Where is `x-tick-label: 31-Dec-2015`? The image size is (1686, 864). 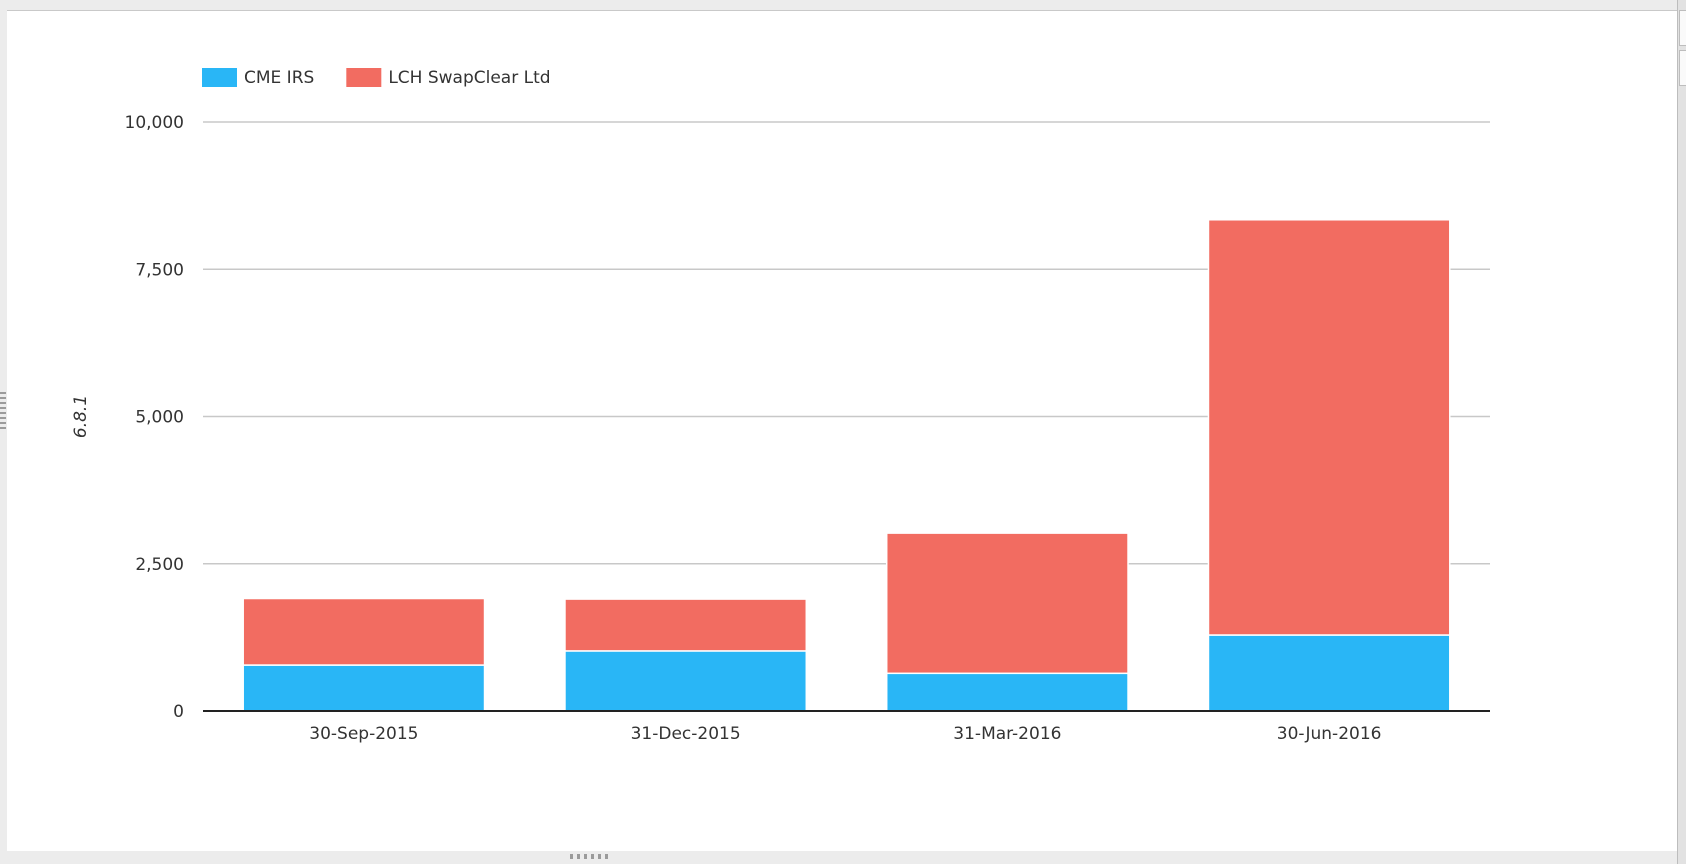 x-tick-label: 31-Dec-2015 is located at coordinates (686, 734).